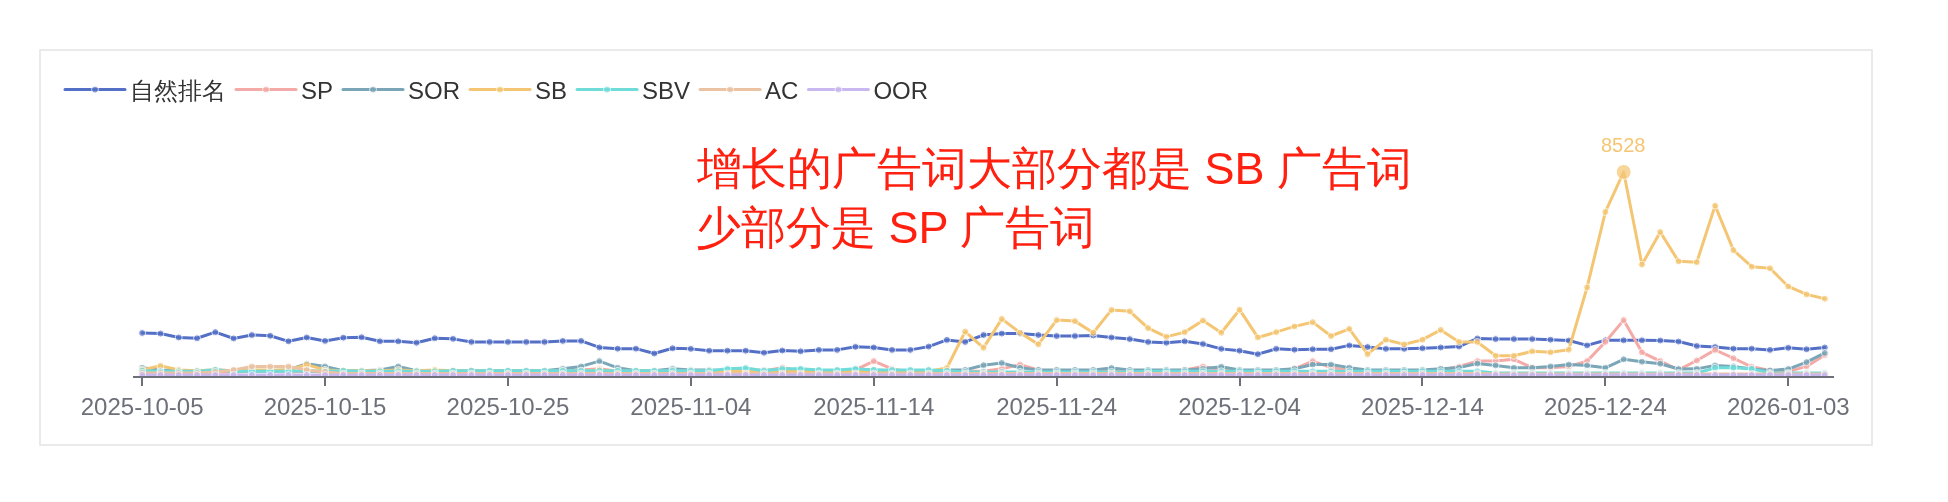 The height and width of the screenshot is (502, 1948). I want to click on annotation: 增长的广告词大部分都是 SB 广告词, so click(1054, 168).